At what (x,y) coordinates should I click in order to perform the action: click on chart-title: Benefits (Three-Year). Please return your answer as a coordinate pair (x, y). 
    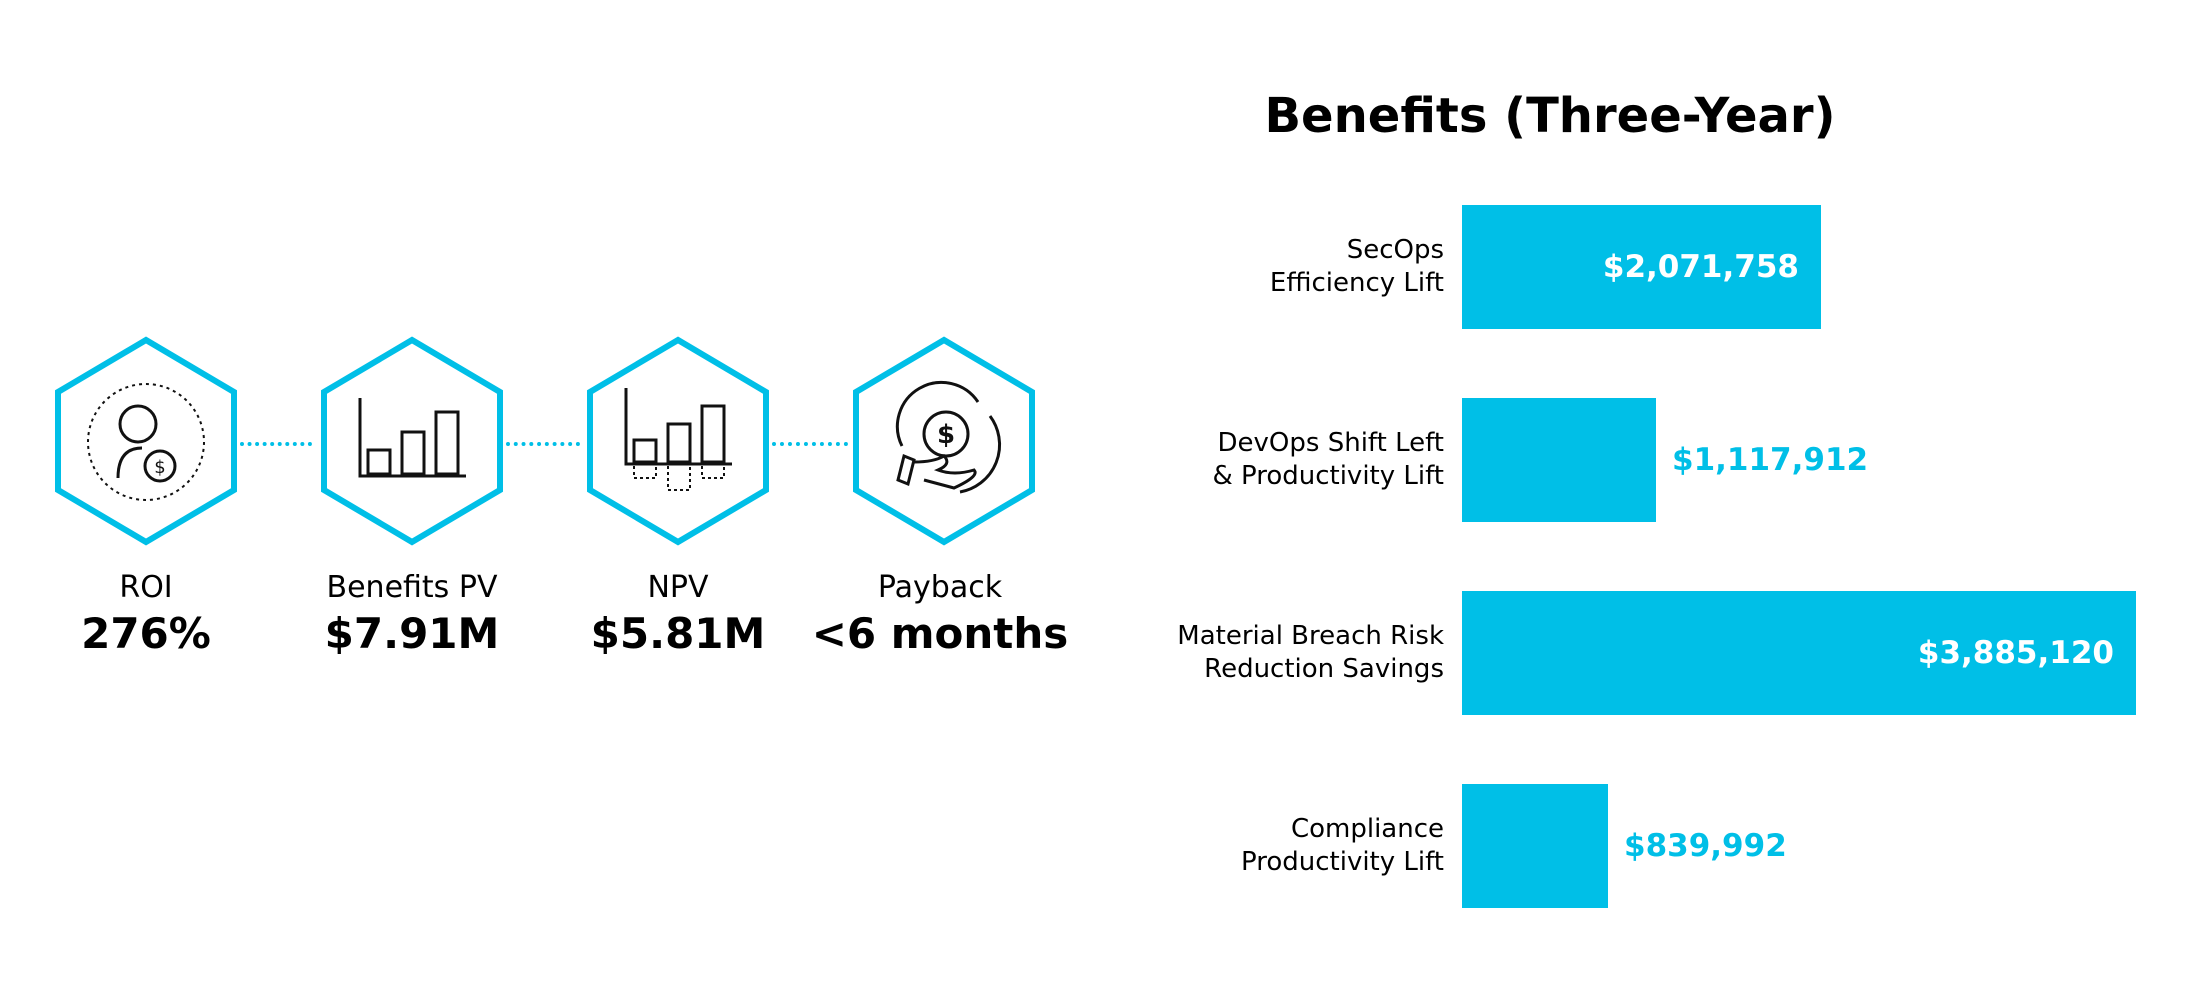
    Looking at the image, I should click on (1550, 116).